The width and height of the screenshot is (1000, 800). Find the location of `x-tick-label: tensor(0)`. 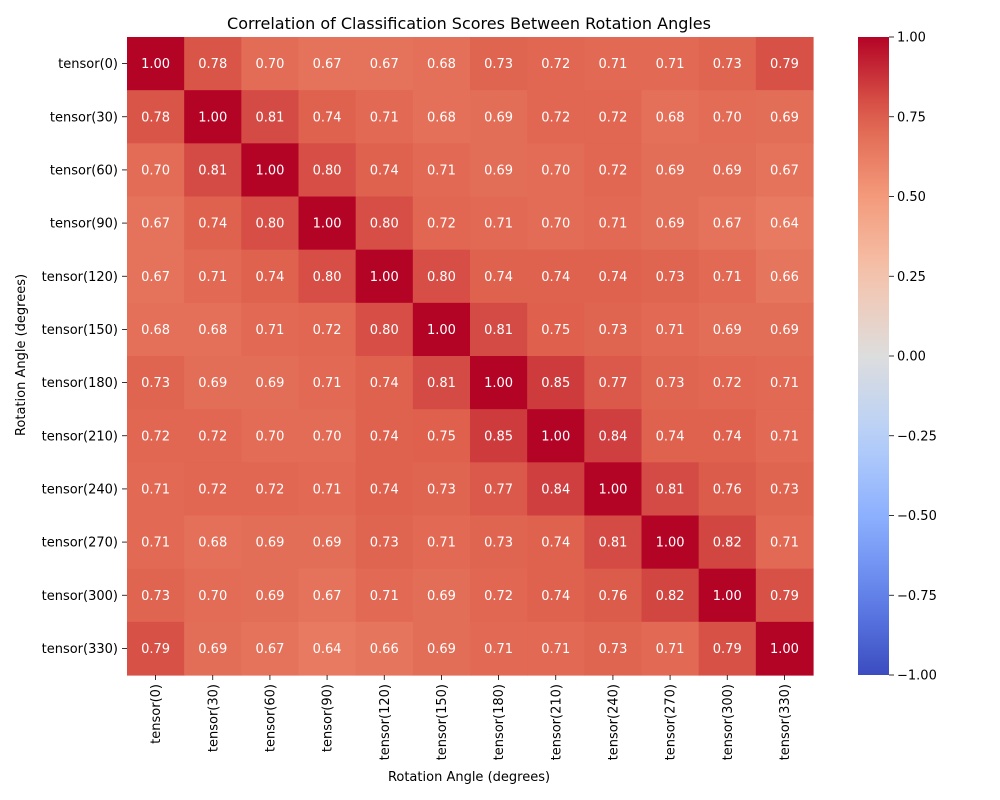

x-tick-label: tensor(0) is located at coordinates (156, 714).